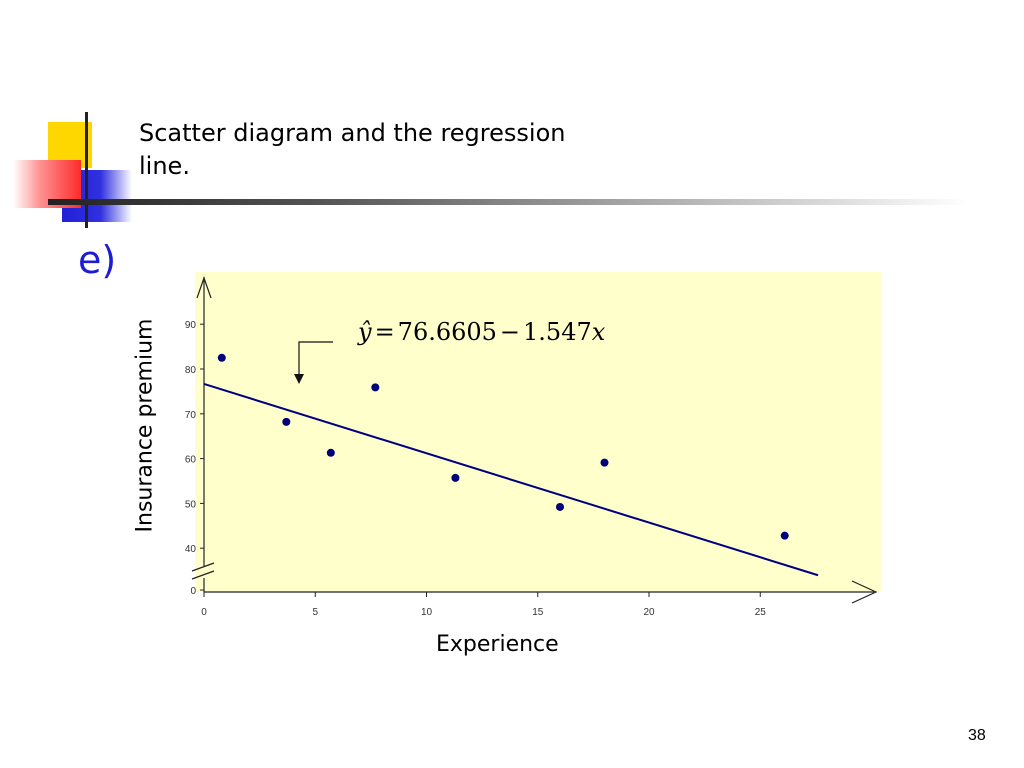 The height and width of the screenshot is (768, 1024). I want to click on part-label: e), so click(97, 260).